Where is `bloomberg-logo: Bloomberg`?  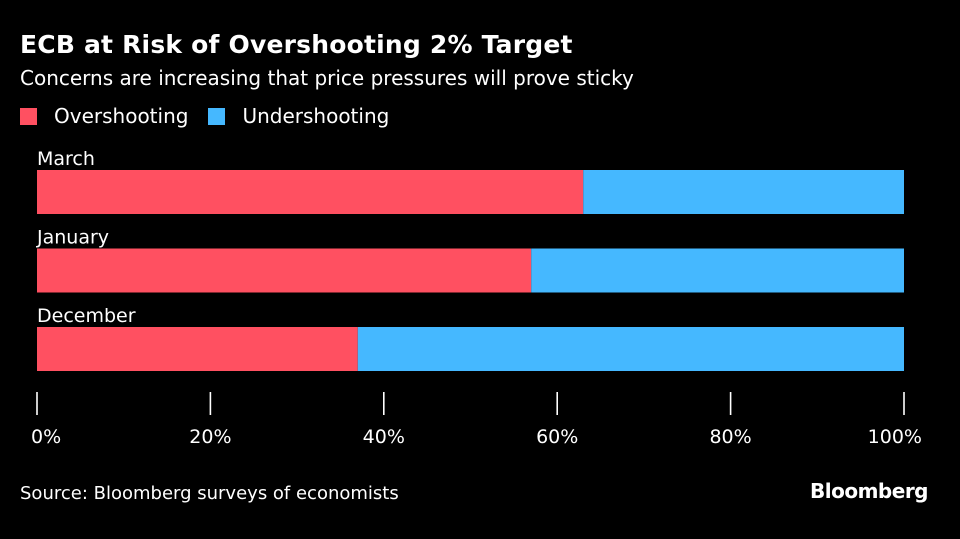
bloomberg-logo: Bloomberg is located at coordinates (869, 491).